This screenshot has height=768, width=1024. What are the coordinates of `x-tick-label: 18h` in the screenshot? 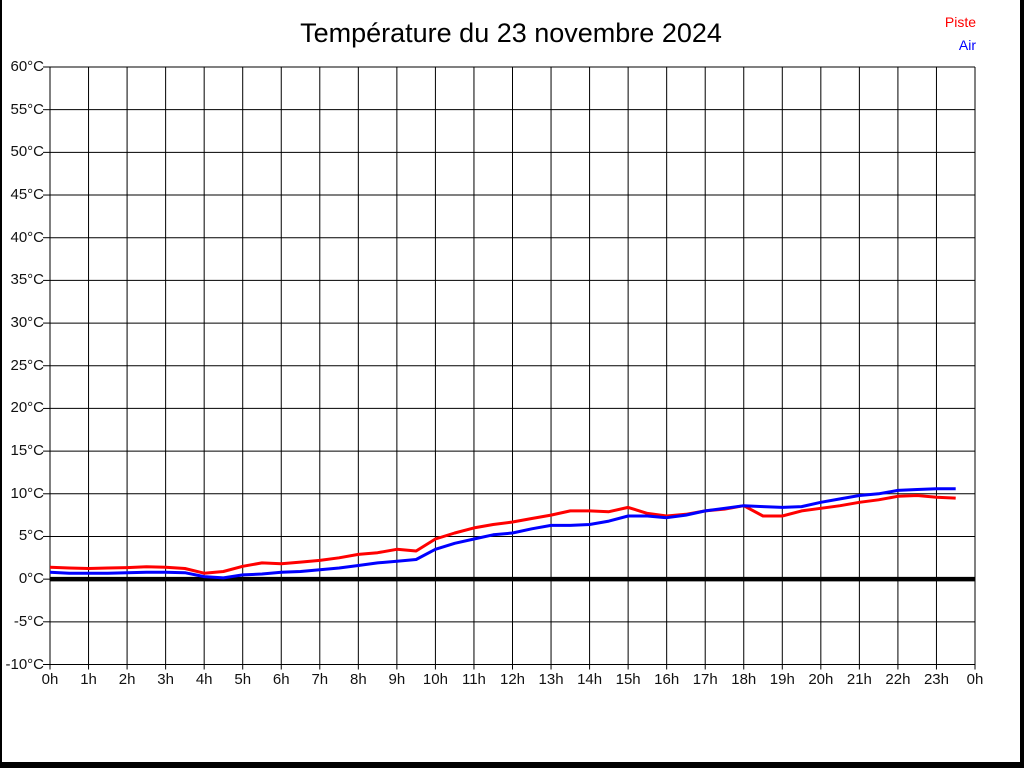 It's located at (744, 679).